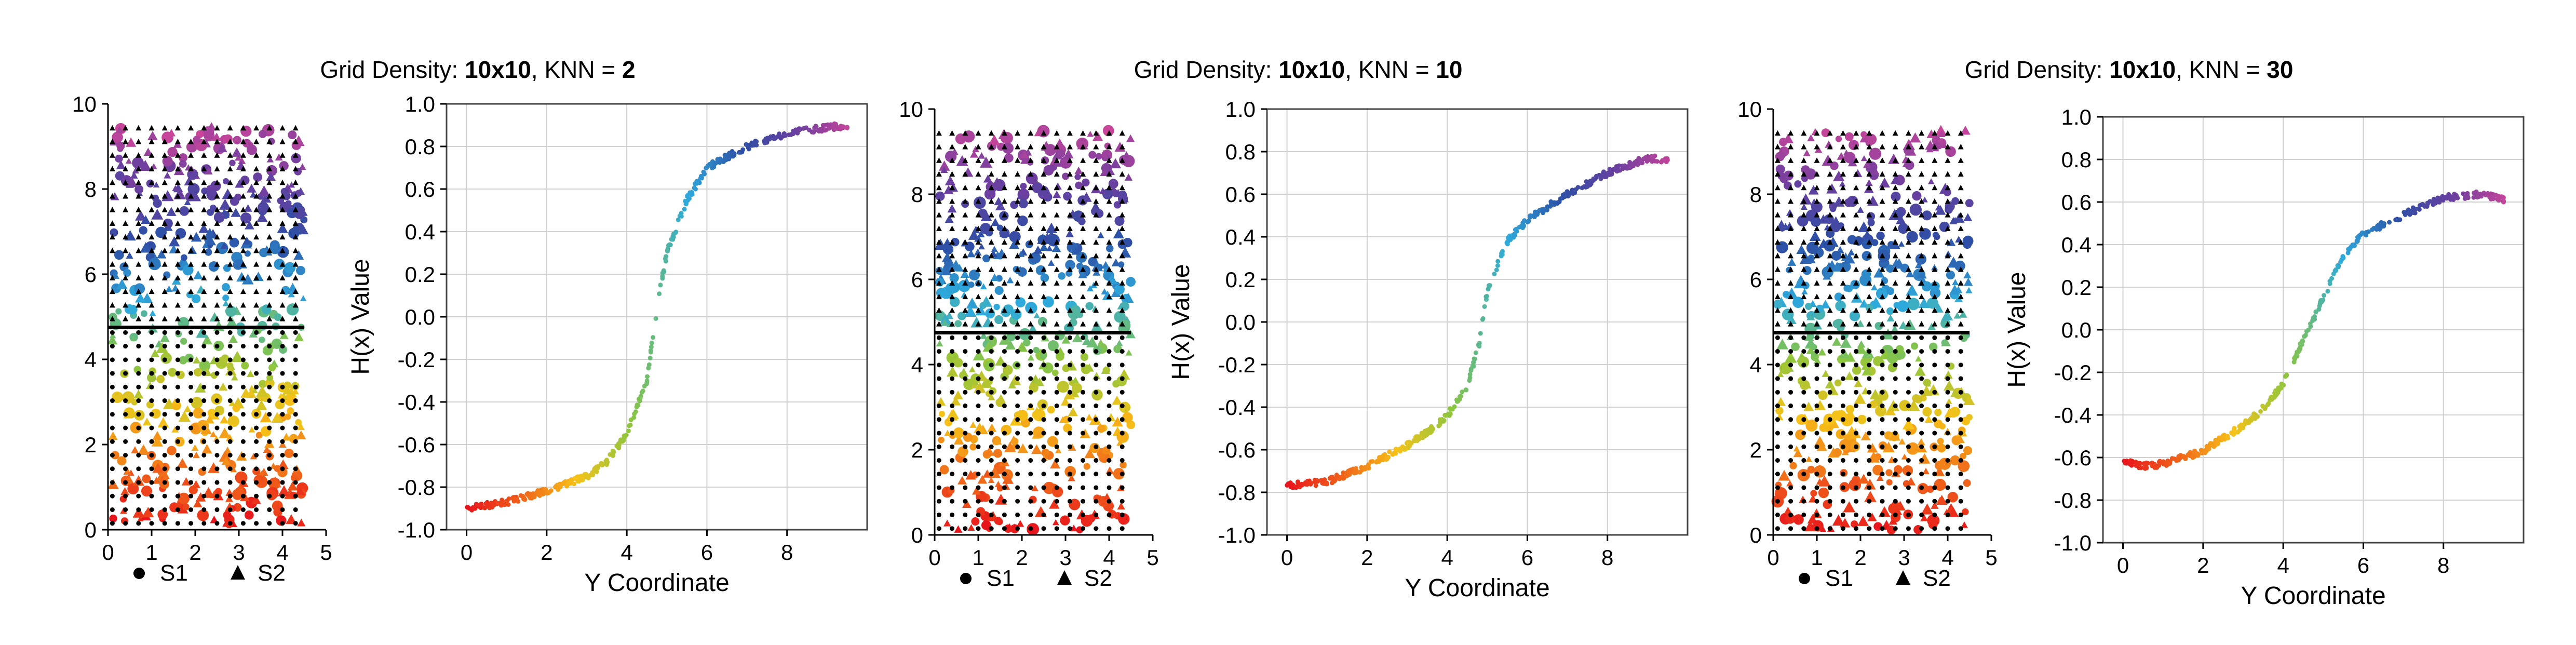 The height and width of the screenshot is (645, 2576). I want to click on panel-title: Grid Density: 10x10, KNN = 30, so click(2129, 69).